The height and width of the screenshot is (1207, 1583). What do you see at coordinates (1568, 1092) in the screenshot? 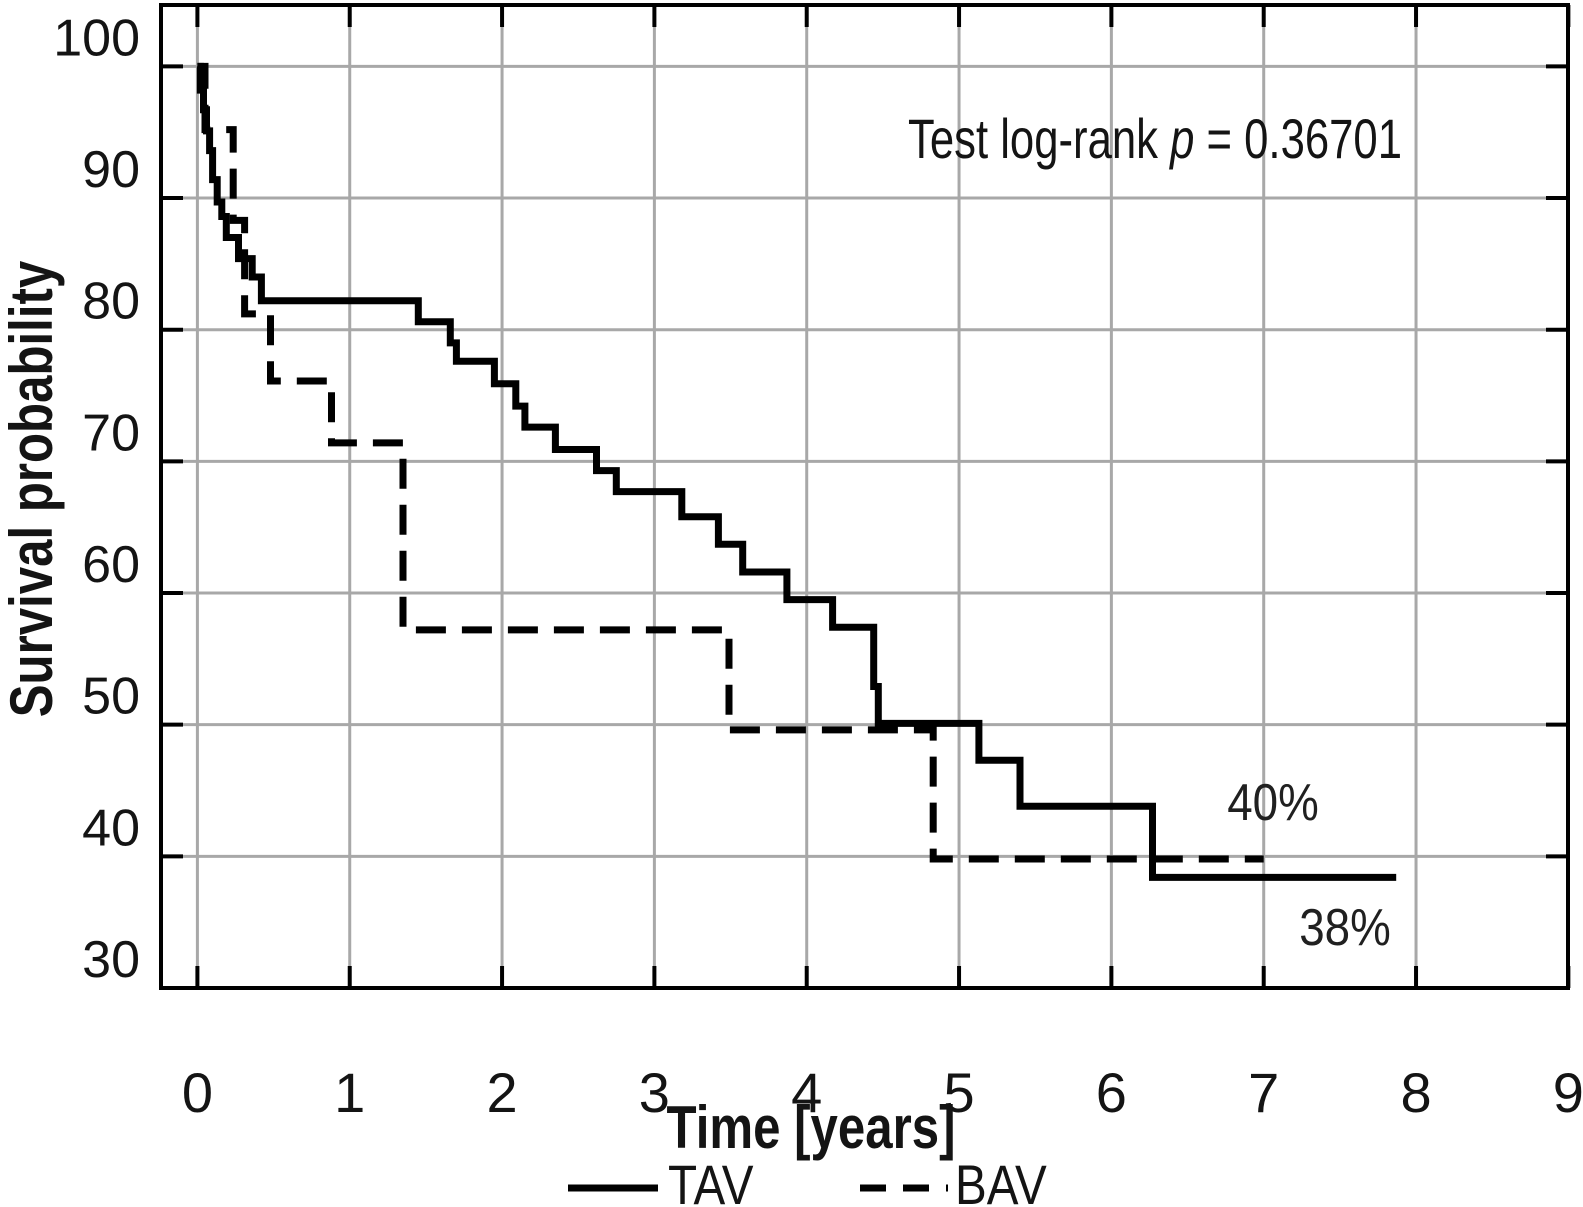
I see `x-tick-label-9: 9` at bounding box center [1568, 1092].